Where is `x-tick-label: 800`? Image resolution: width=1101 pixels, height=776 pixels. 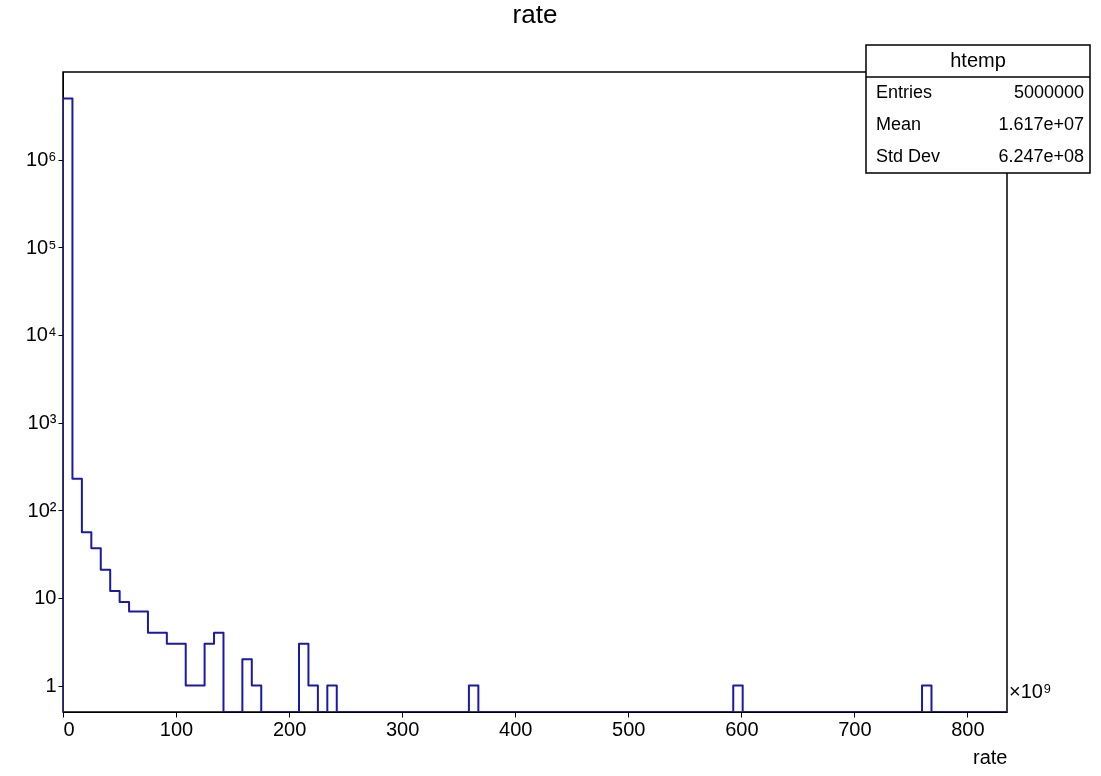 x-tick-label: 800 is located at coordinates (968, 728).